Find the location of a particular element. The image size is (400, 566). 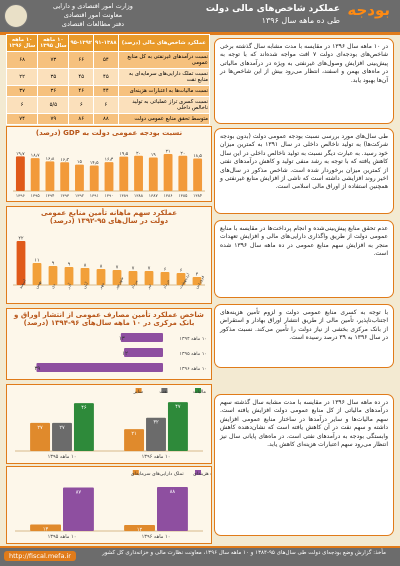

data-label: ۸۸ is located at coordinates (173, 492).